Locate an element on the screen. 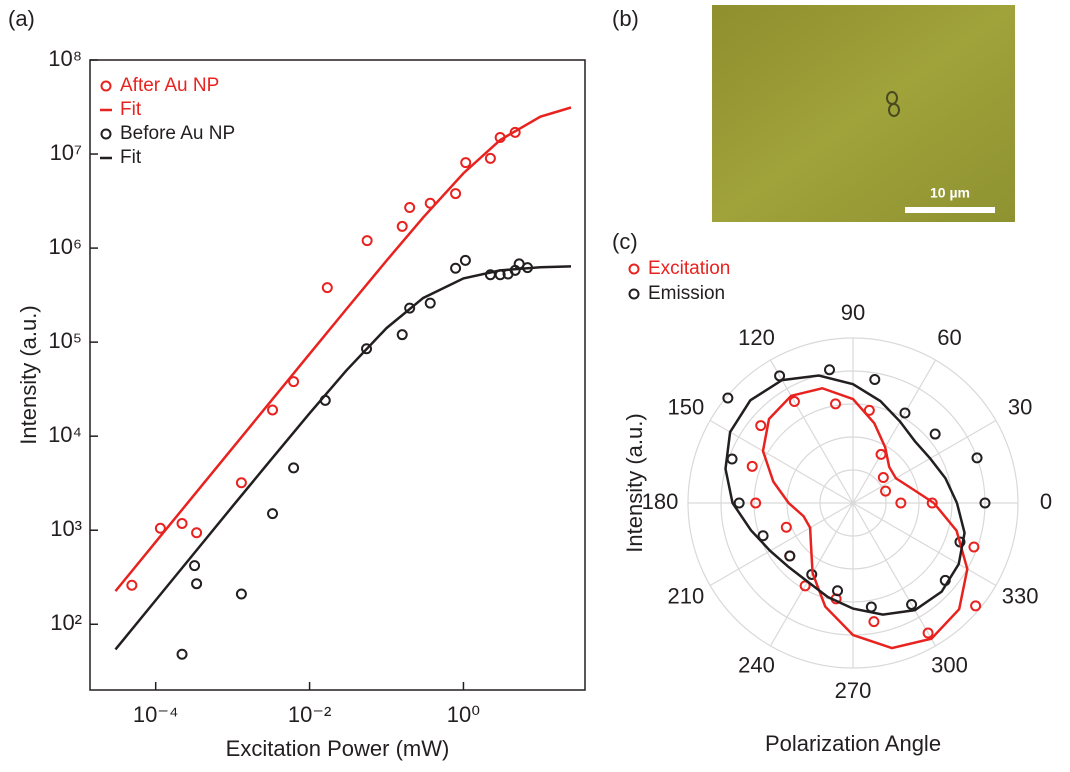 Image resolution: width=1070 pixels, height=772 pixels. scale-bar is located at coordinates (950, 210).